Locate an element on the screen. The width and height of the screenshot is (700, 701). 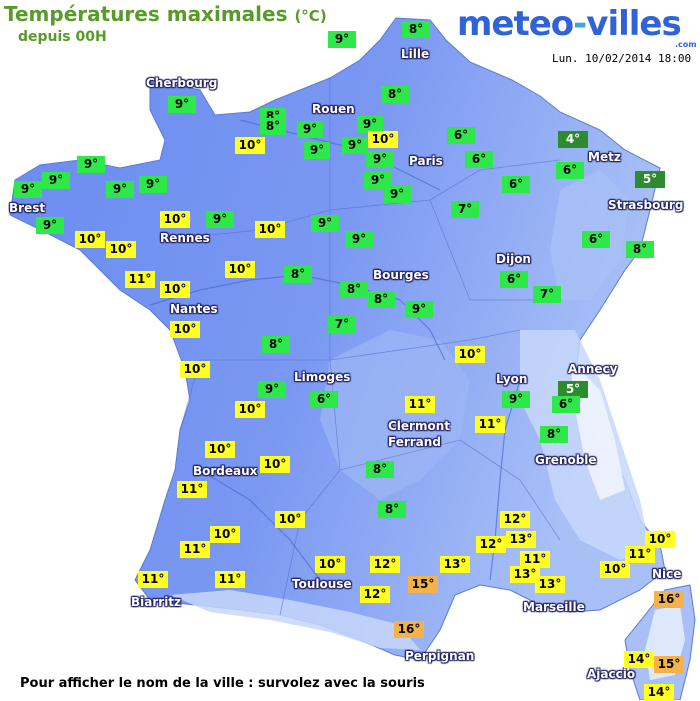
city-label-cherbourg: Cherbourg is located at coordinates (182, 83).